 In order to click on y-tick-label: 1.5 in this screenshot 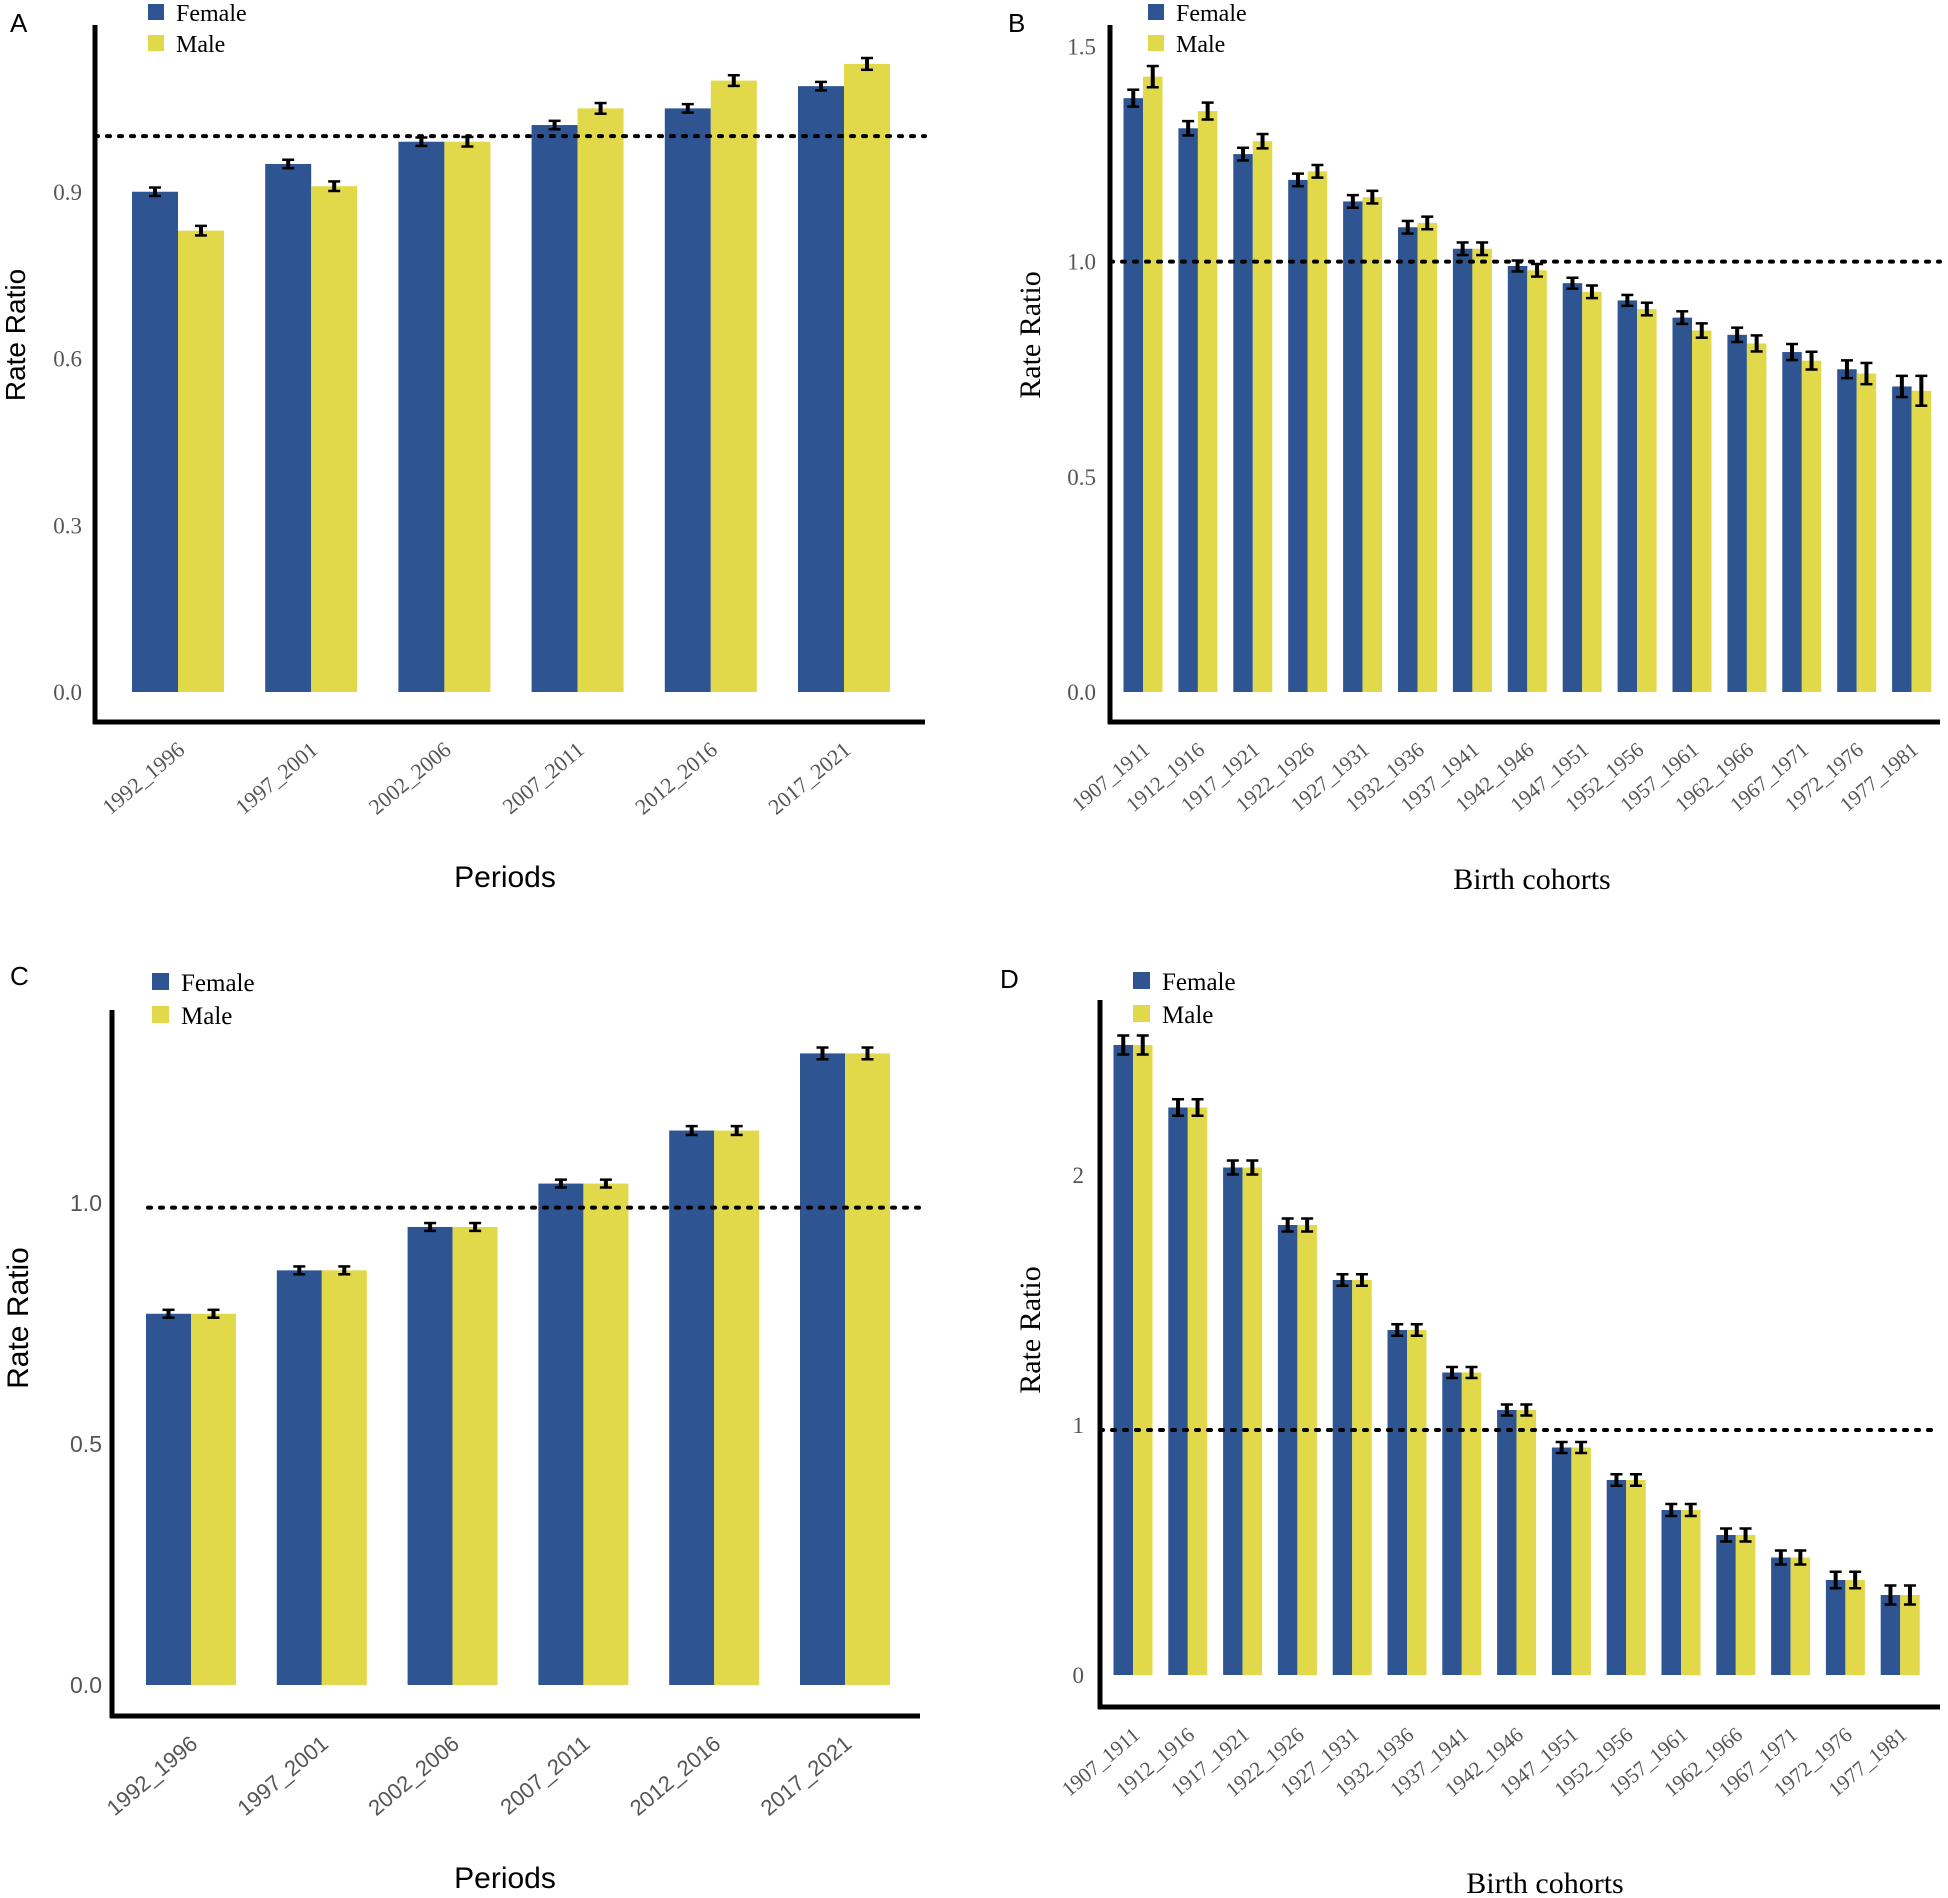, I will do `click(1081, 47)`.